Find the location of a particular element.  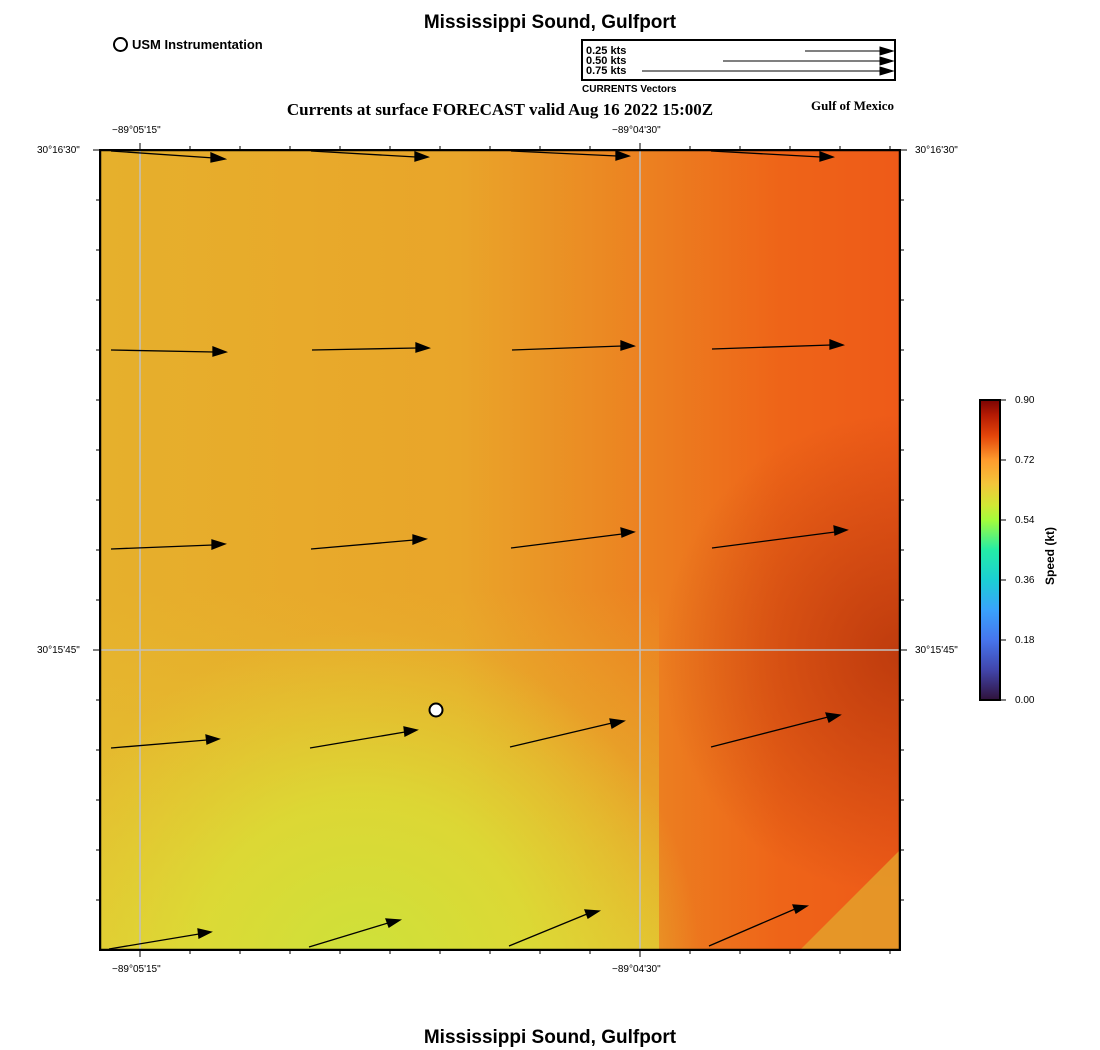

vector-legend-box: 0.25 kts 0.50 kts 0.75 kts is located at coordinates (738, 60).